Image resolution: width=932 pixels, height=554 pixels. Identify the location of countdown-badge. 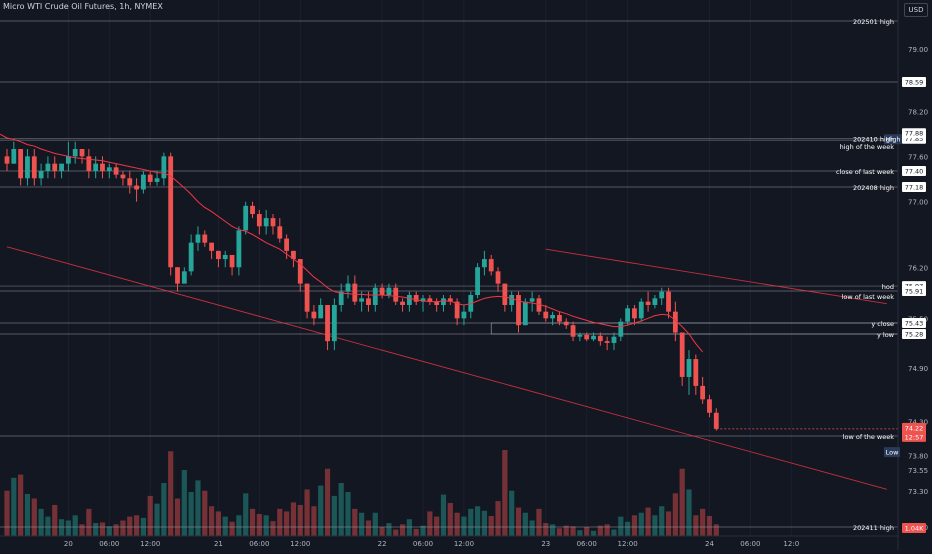
(914, 436).